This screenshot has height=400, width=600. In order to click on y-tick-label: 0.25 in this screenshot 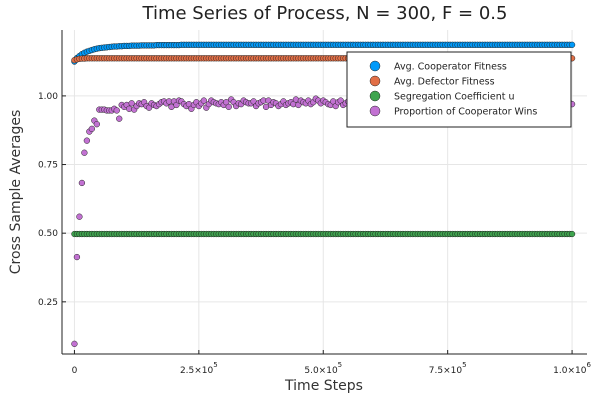, I will do `click(48, 303)`.